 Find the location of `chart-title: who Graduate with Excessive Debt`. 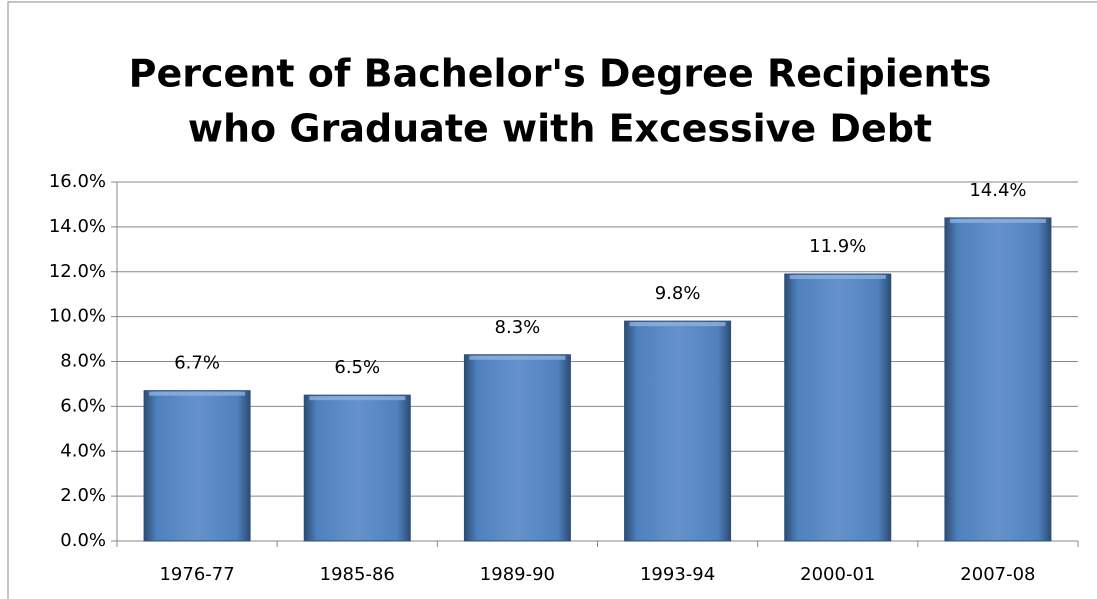

chart-title: who Graduate with Excessive Debt is located at coordinates (560, 129).